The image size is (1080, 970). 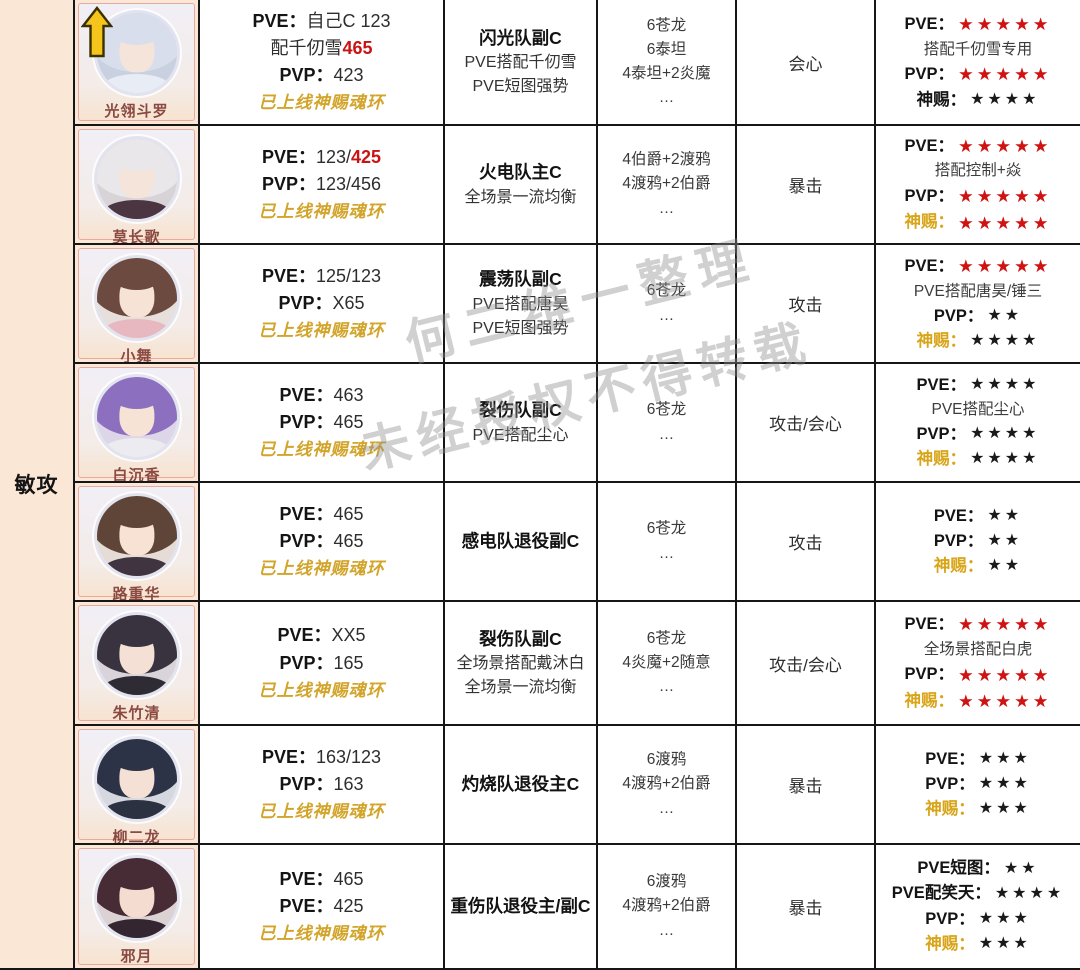 What do you see at coordinates (978, 62) in the screenshot?
I see `rating-cell: PVE： ★★★★★ 搭配千仞雪专用 PVP： ★★★★★ 神赐： ★★★★` at bounding box center [978, 62].